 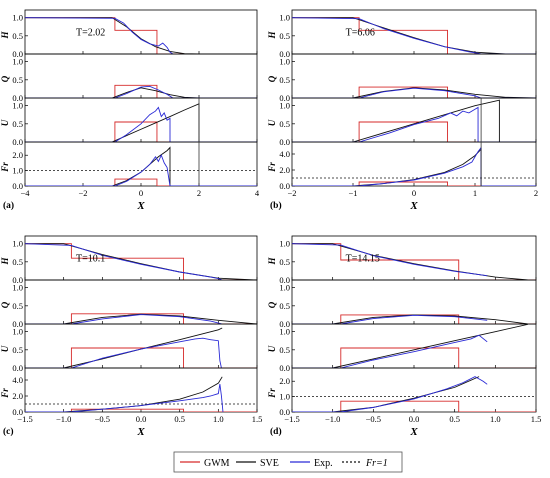 What do you see at coordinates (257, 193) in the screenshot?
I see `x-tick-label: 4` at bounding box center [257, 193].